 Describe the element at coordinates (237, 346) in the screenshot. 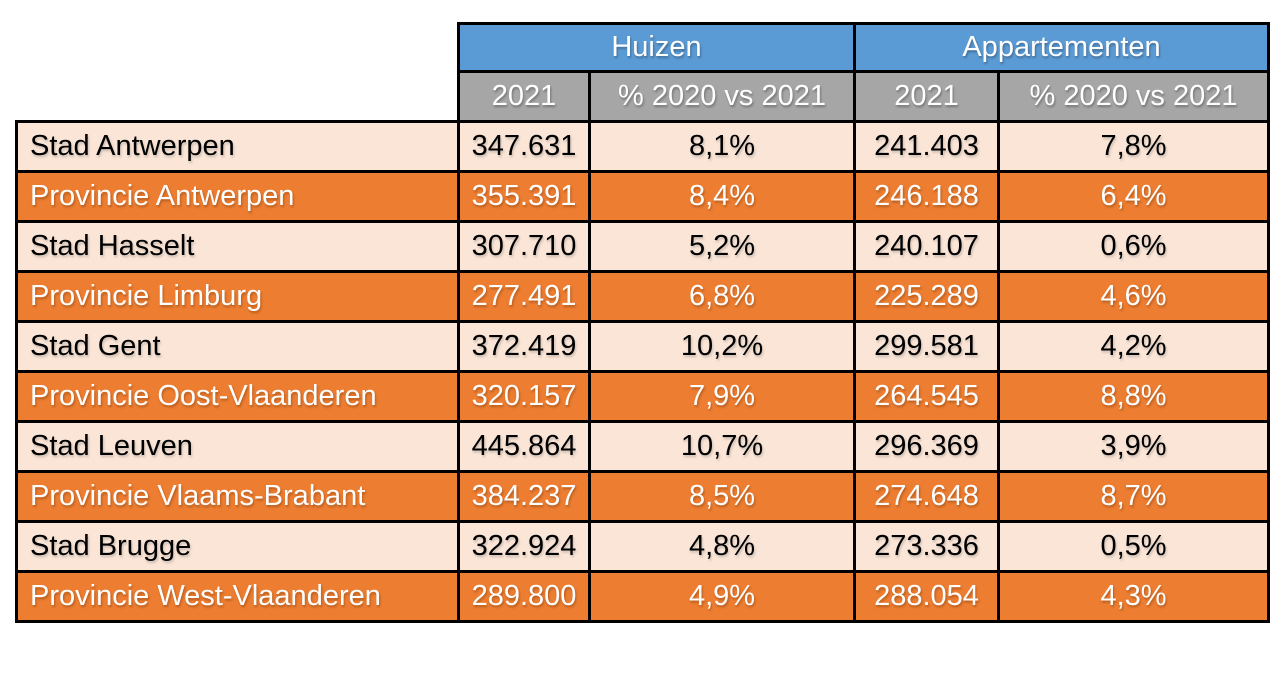

I see `region-label: Stad Gent` at that location.